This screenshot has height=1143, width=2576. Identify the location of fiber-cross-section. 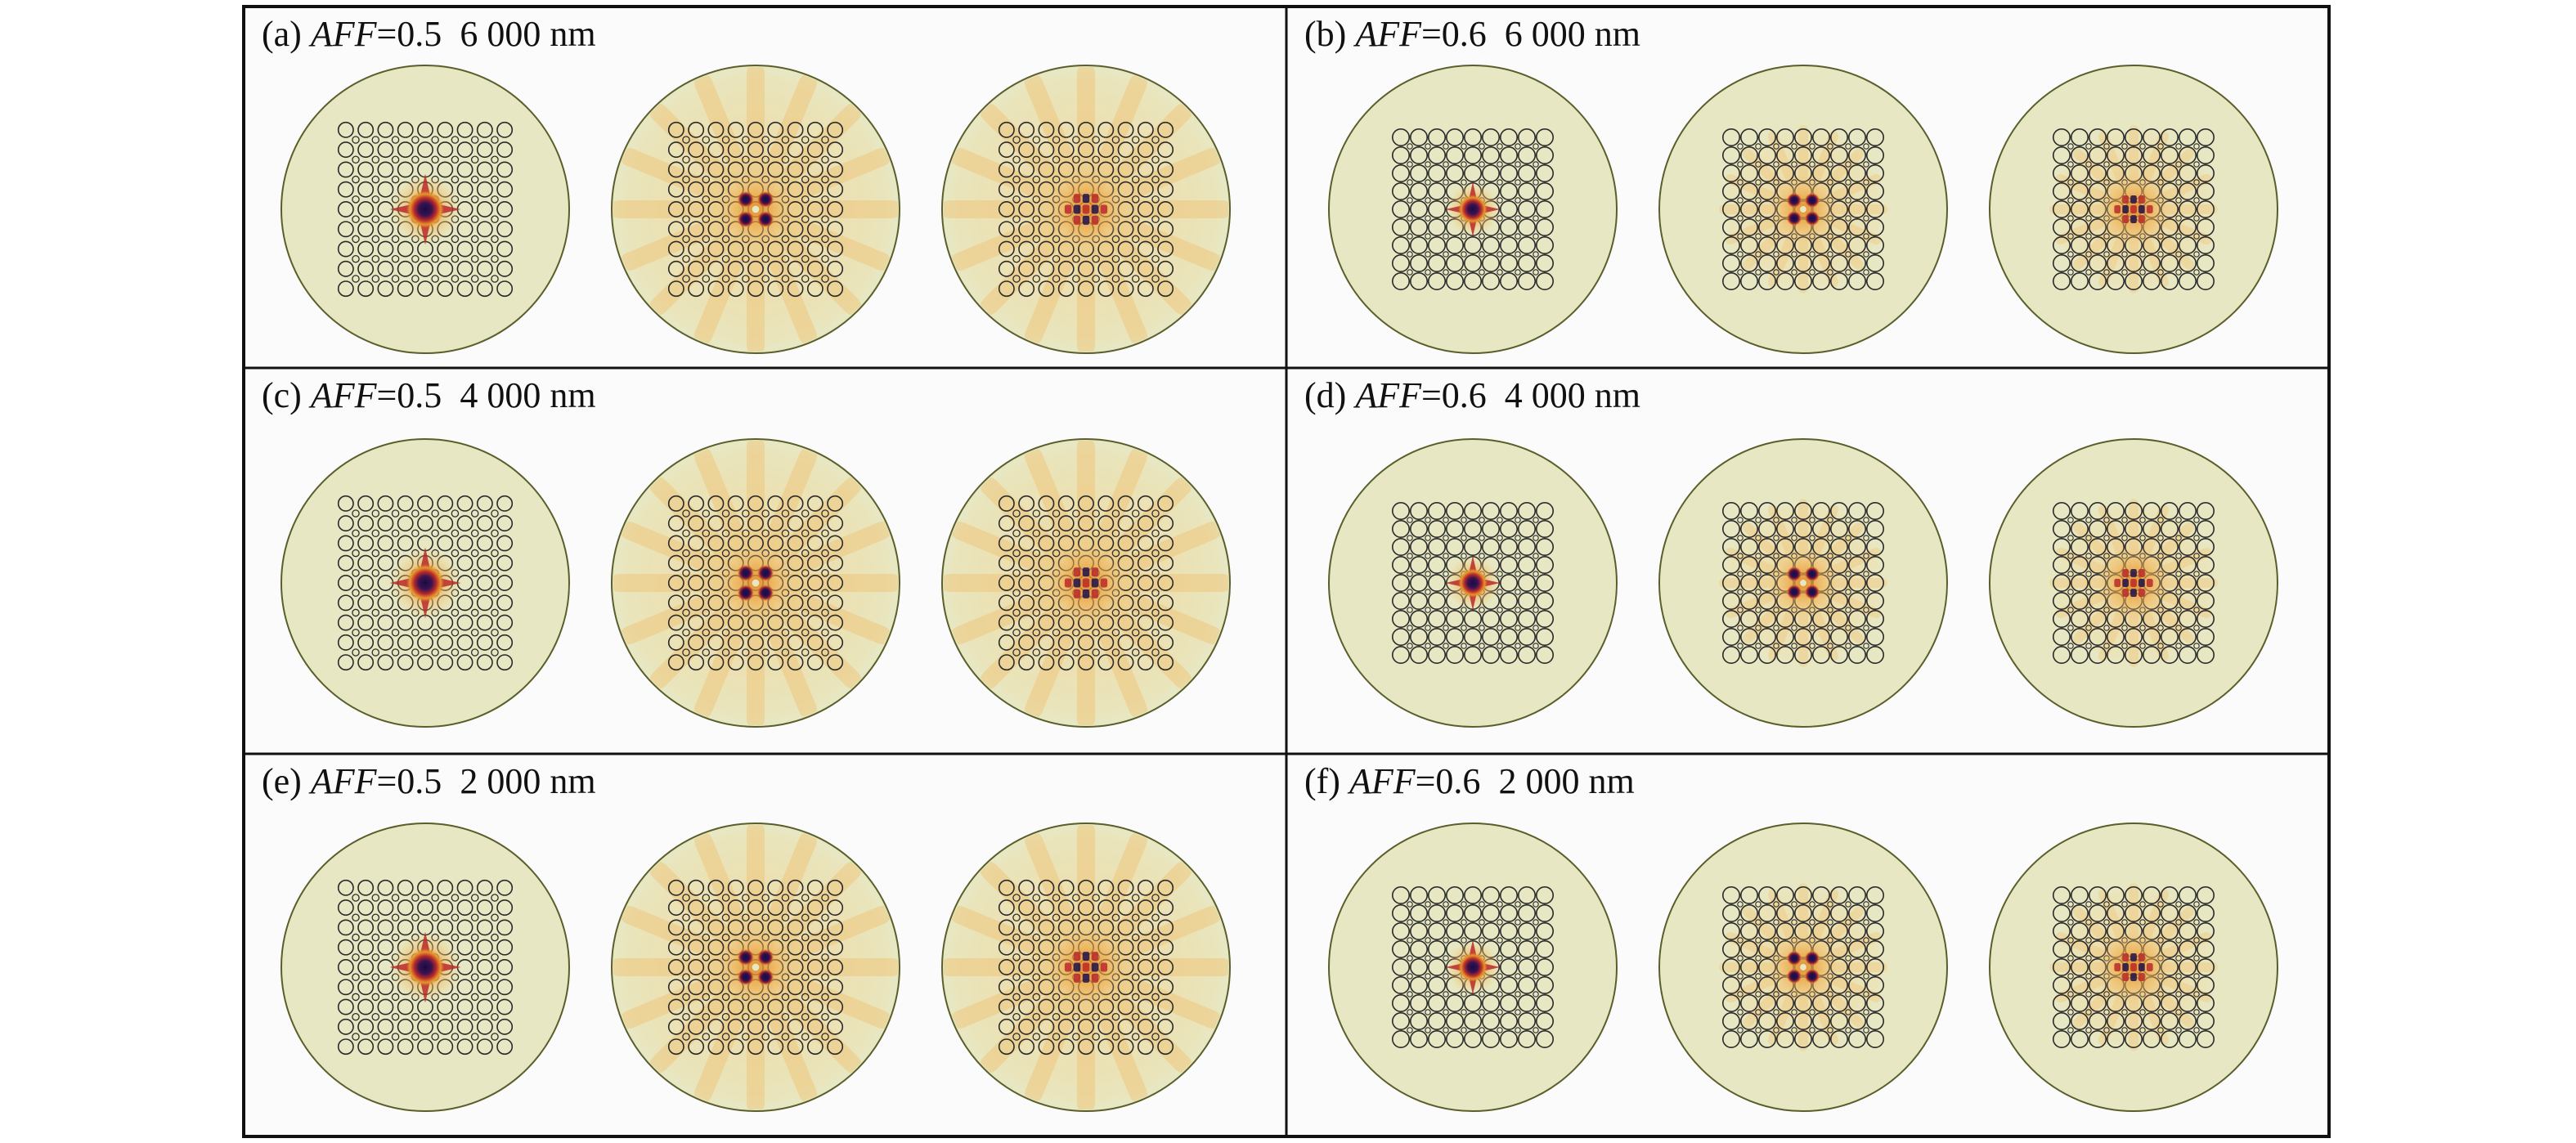
(1086, 967).